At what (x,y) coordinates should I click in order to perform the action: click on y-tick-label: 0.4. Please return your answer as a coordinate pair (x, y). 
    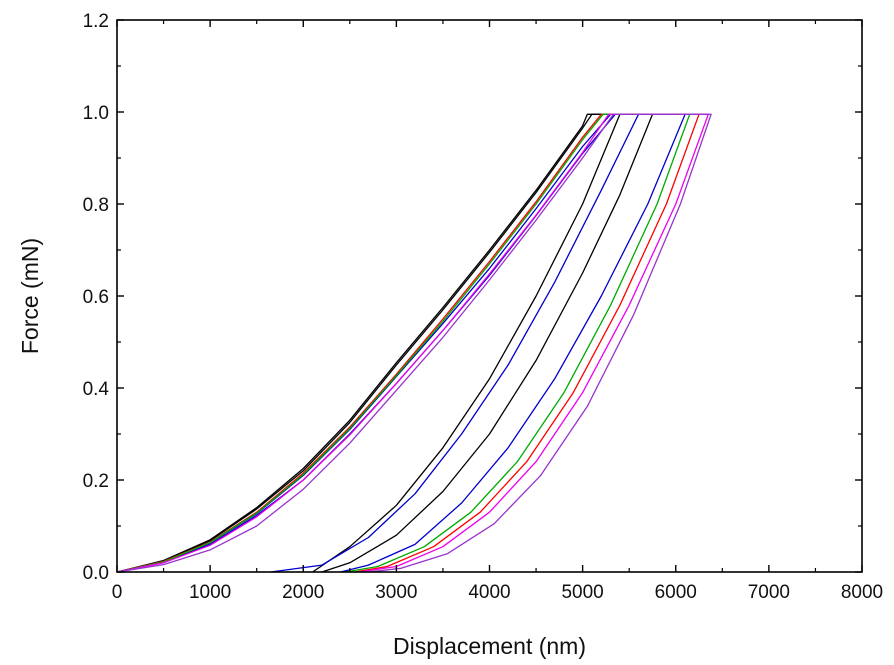
    Looking at the image, I should click on (96, 389).